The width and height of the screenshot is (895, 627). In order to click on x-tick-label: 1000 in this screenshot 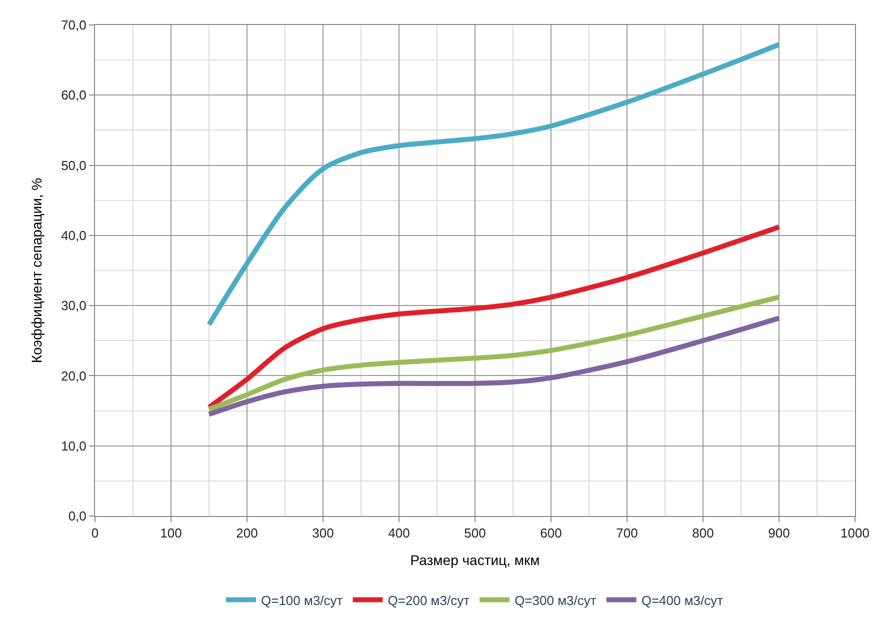, I will do `click(855, 533)`.